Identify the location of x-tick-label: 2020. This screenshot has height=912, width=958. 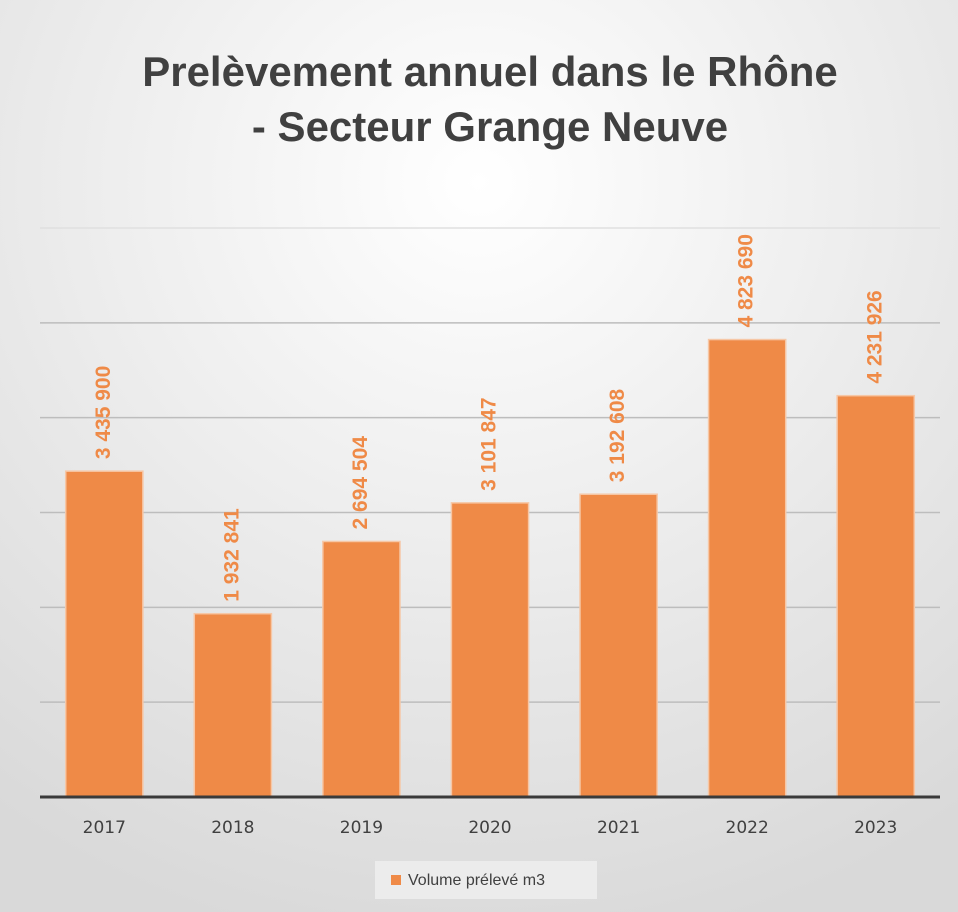
(489, 828).